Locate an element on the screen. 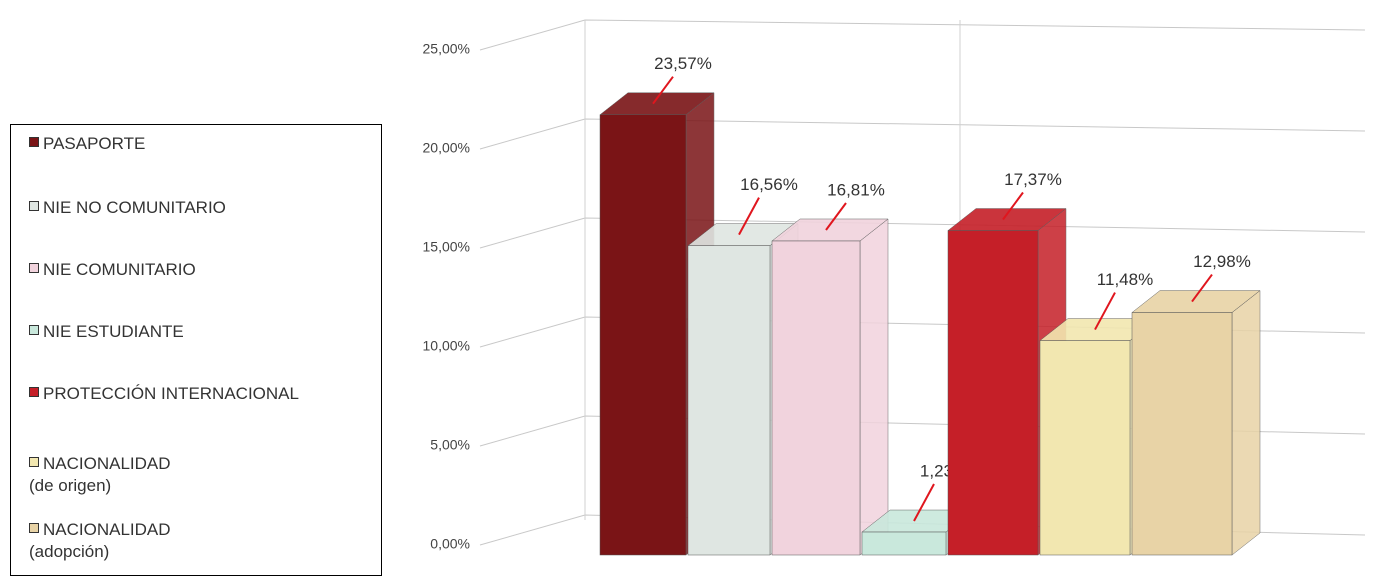  data-label: 12,98% is located at coordinates (1222, 261).